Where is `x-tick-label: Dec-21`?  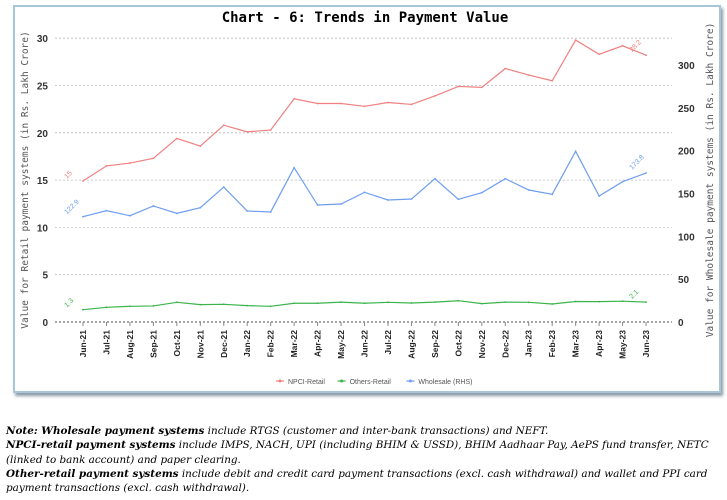
x-tick-label: Dec-21 is located at coordinates (224, 344).